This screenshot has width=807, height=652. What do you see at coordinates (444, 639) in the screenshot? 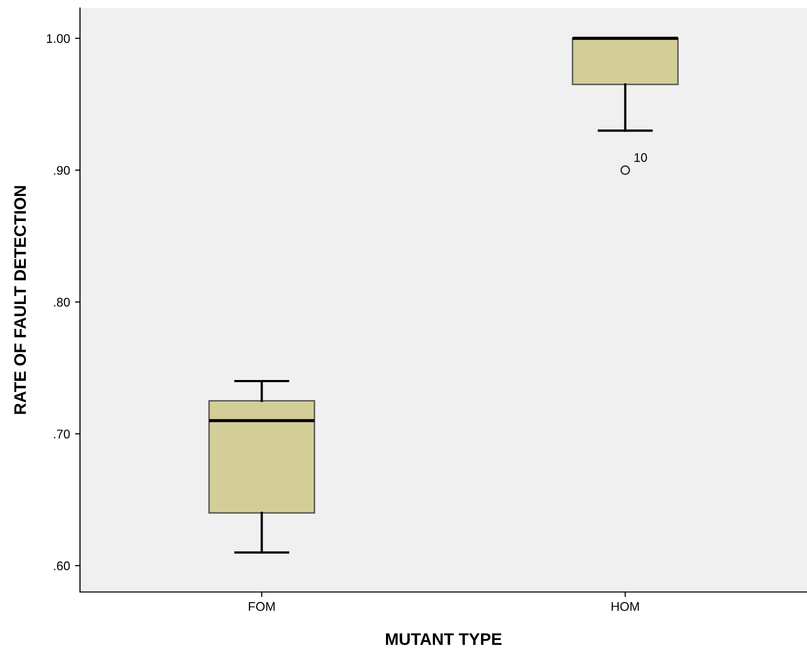
I see `x-axis-title: MUTANT TYPE` at bounding box center [444, 639].